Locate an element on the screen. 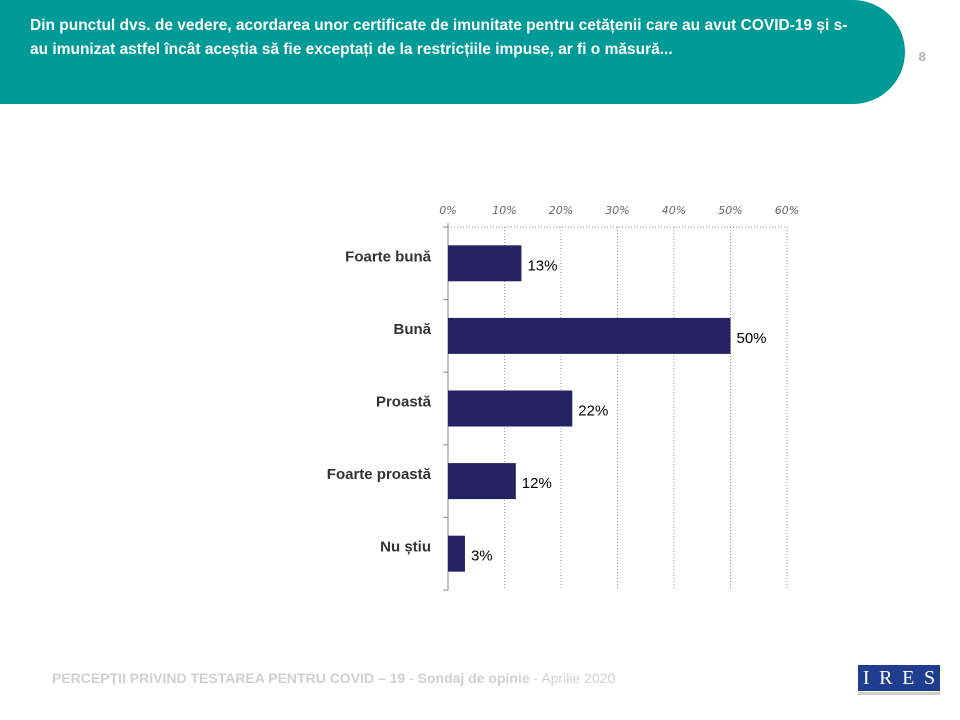  tick-label: 30% is located at coordinates (617, 210).